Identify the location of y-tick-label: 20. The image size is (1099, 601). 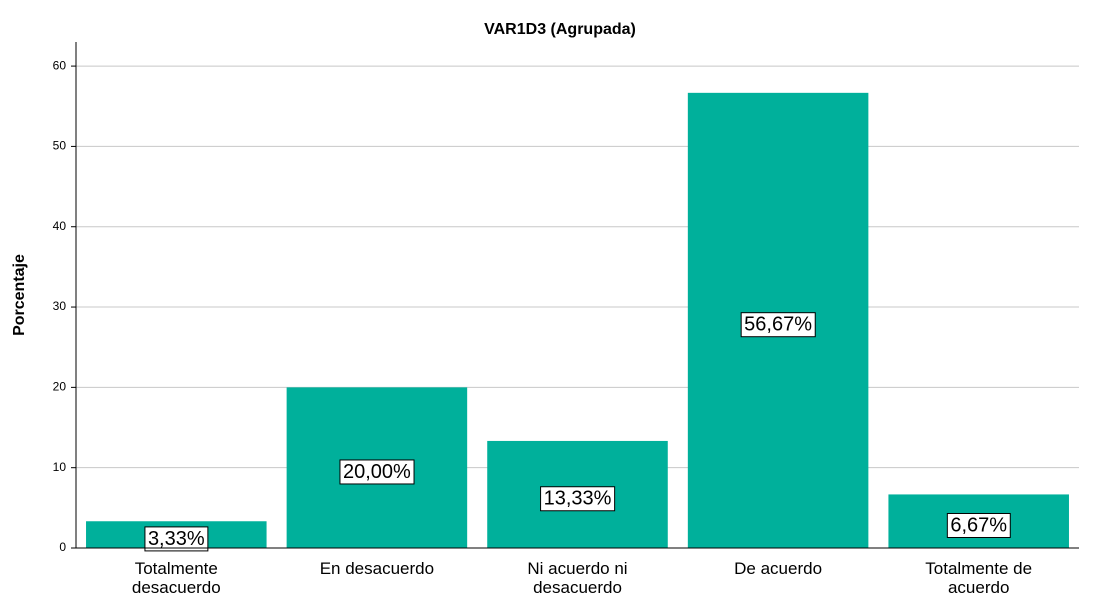
(60, 387).